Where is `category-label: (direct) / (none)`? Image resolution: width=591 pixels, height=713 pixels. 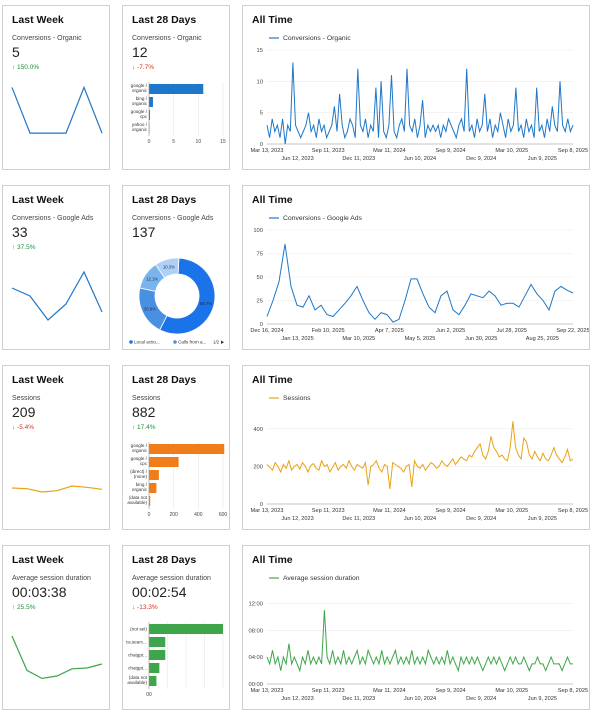
category-label: (direct) / (none) is located at coordinates (139, 474).